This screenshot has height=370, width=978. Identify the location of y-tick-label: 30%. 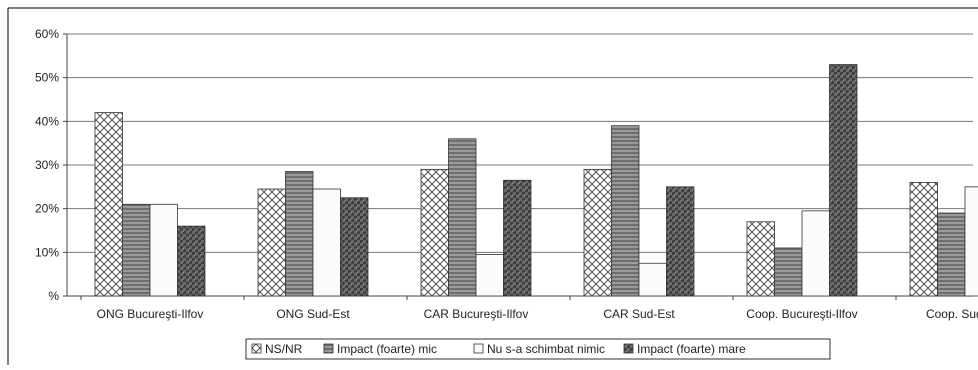
(47, 165).